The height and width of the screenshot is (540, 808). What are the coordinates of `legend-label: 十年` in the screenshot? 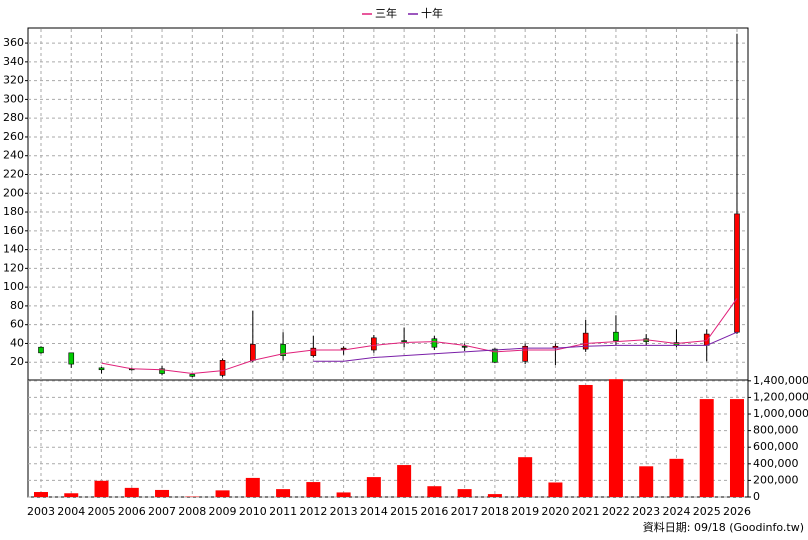 It's located at (432, 13).